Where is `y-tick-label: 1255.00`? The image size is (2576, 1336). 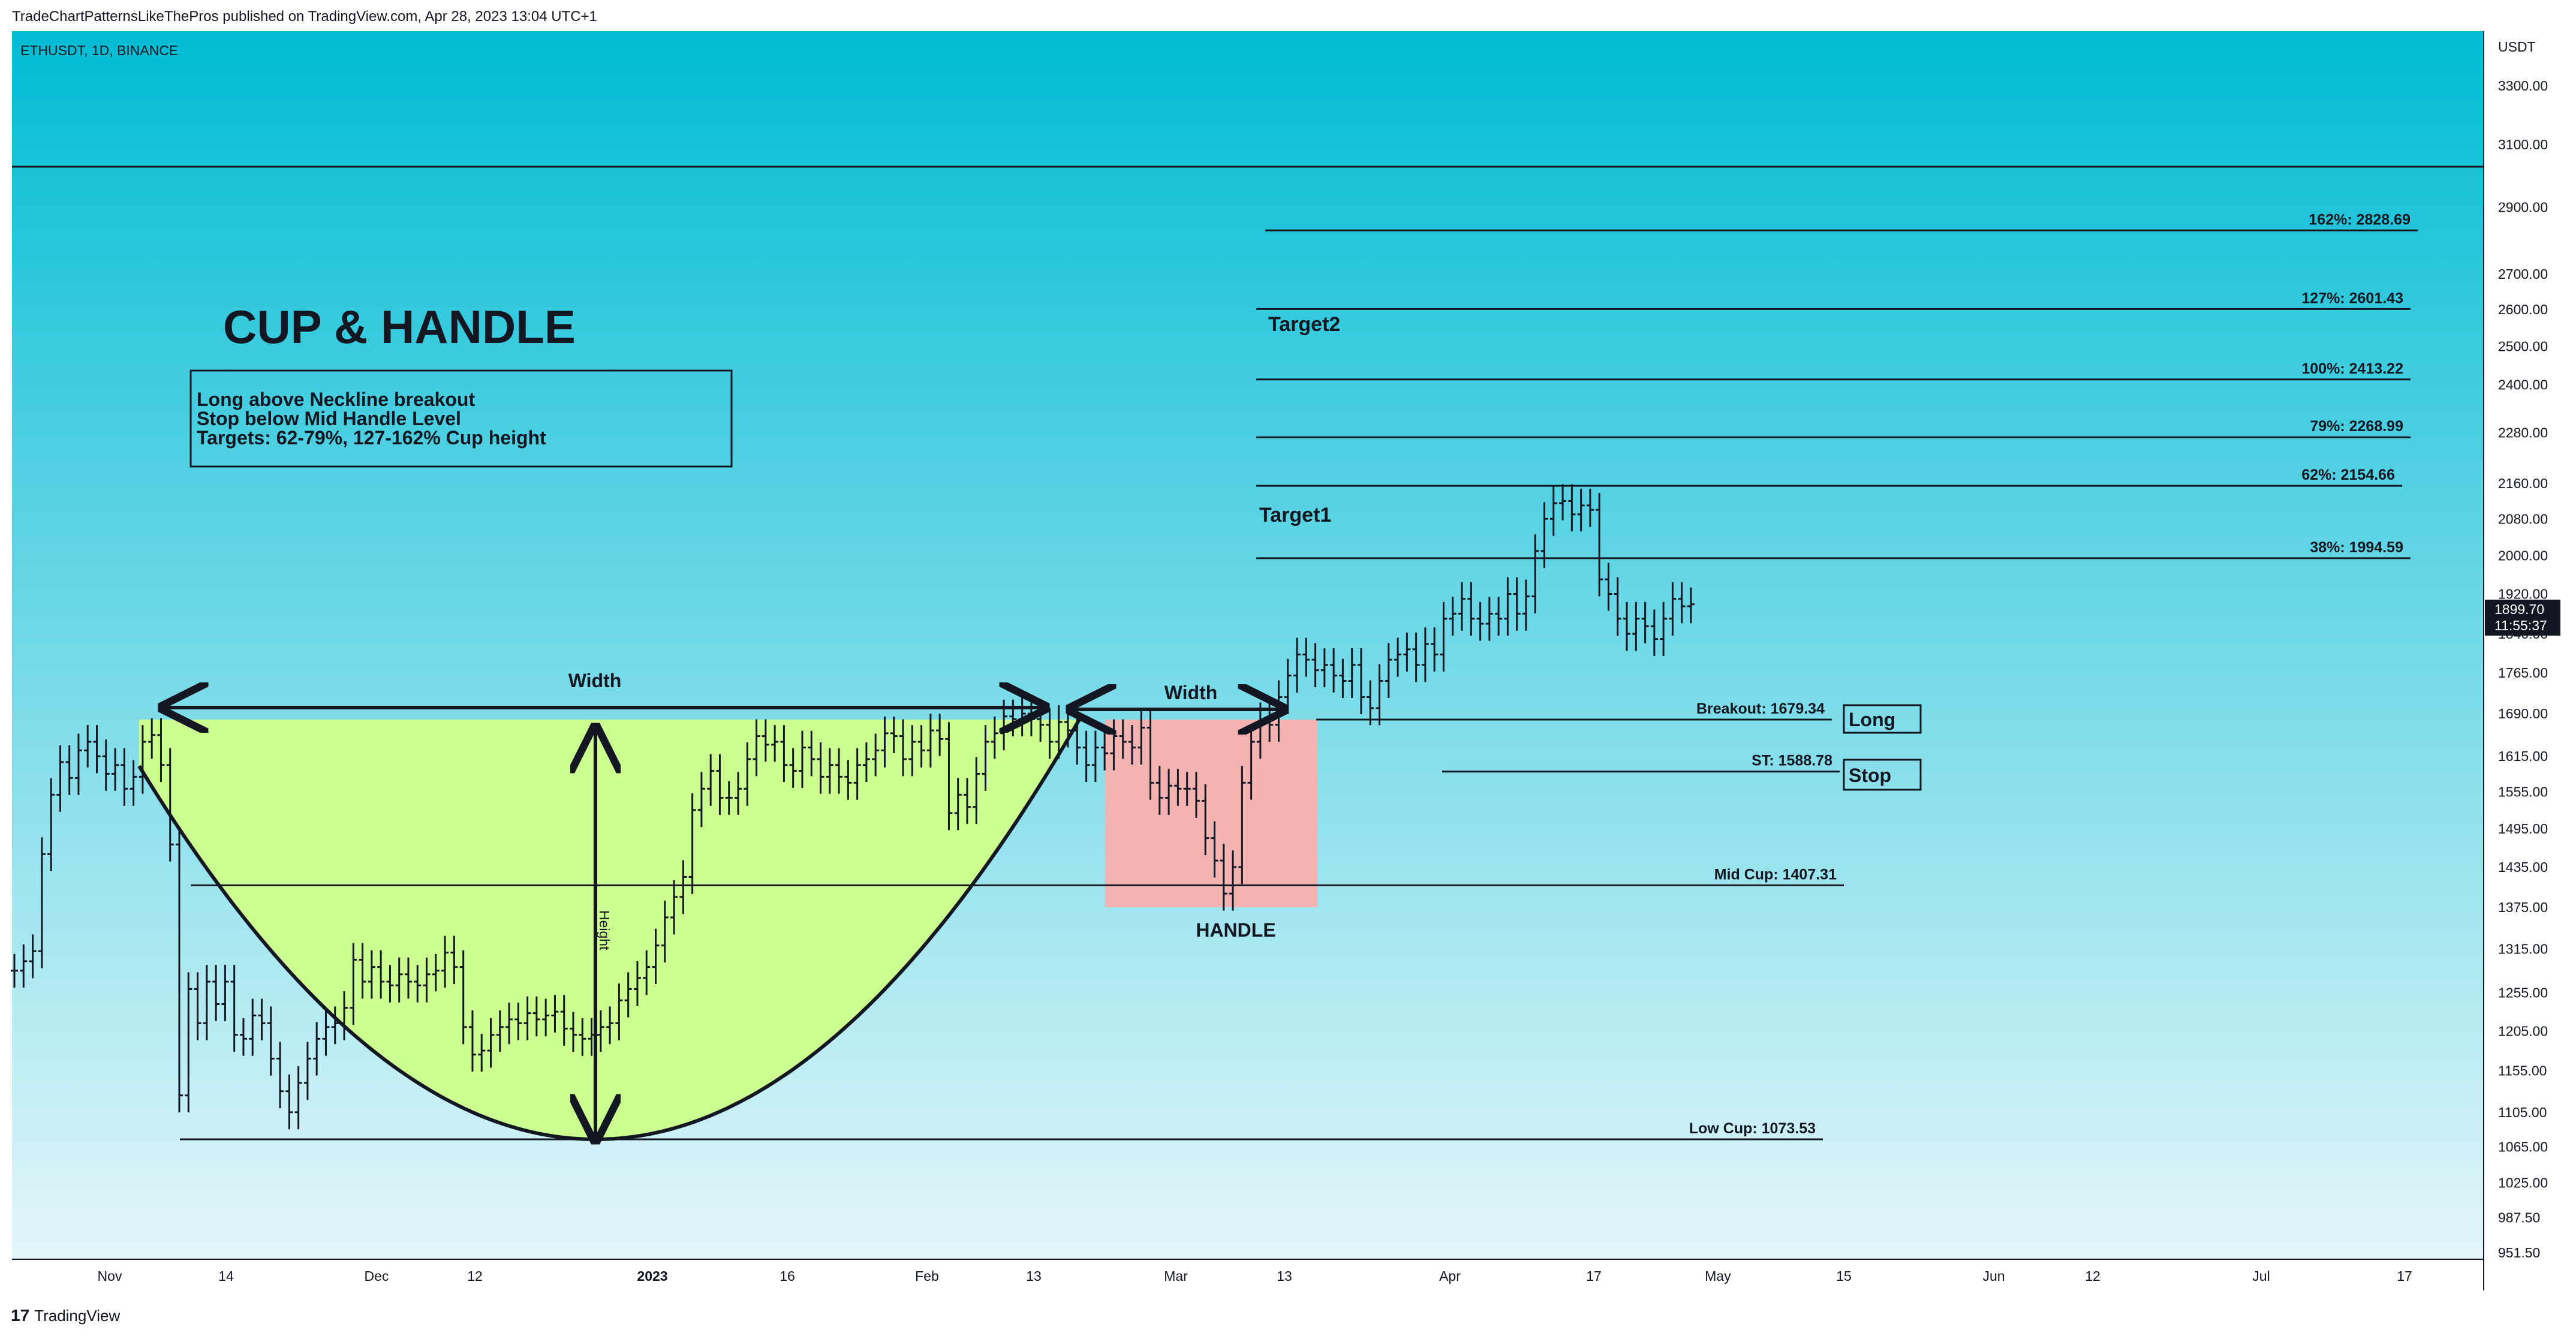
y-tick-label: 1255.00 is located at coordinates (2523, 993).